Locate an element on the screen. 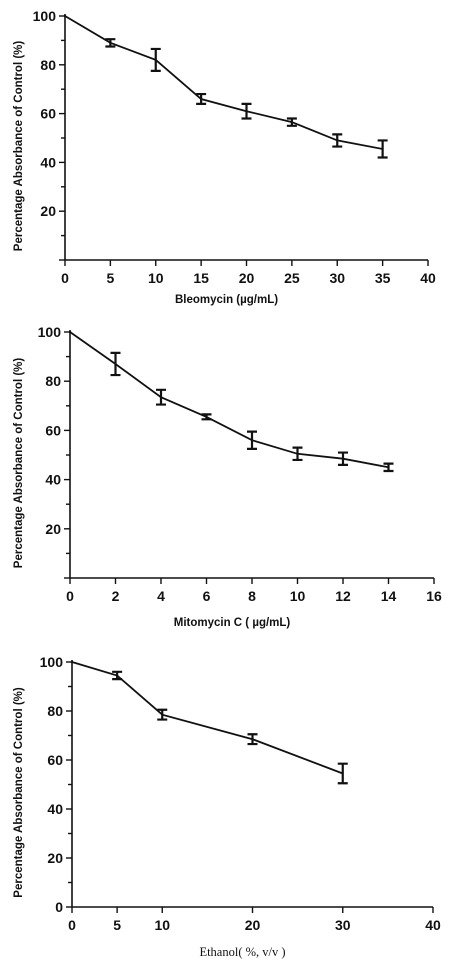  x-axis-title: Mitomycin C ( µg/mL) is located at coordinates (232, 623).